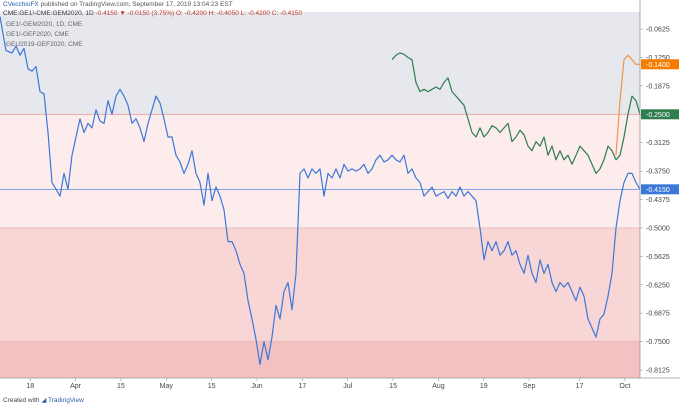 Image resolution: width=680 pixels, height=407 pixels. What do you see at coordinates (30, 386) in the screenshot?
I see `x-tick-label: 18` at bounding box center [30, 386].